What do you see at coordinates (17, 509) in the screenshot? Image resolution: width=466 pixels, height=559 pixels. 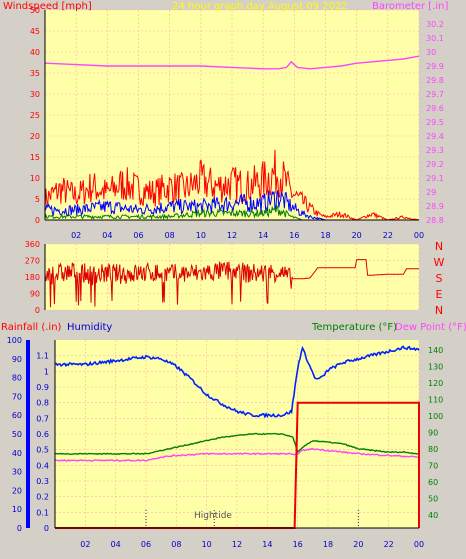 I see `humidity-y-tick-label: 10` at bounding box center [17, 509].